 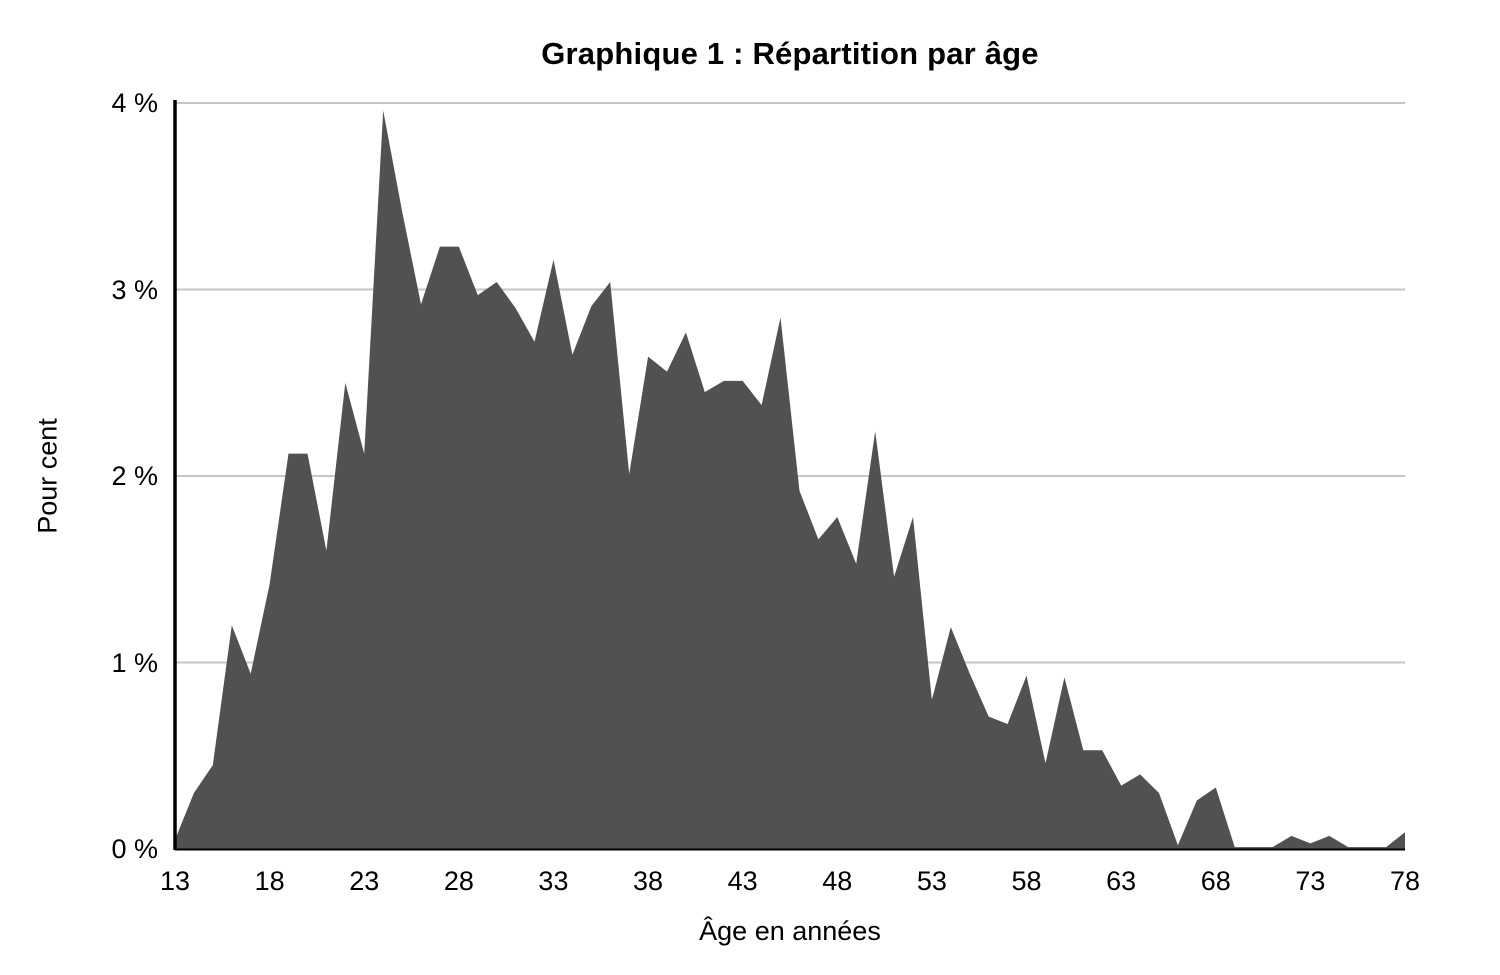 What do you see at coordinates (790, 931) in the screenshot?
I see `x-axis-title: Âge en années` at bounding box center [790, 931].